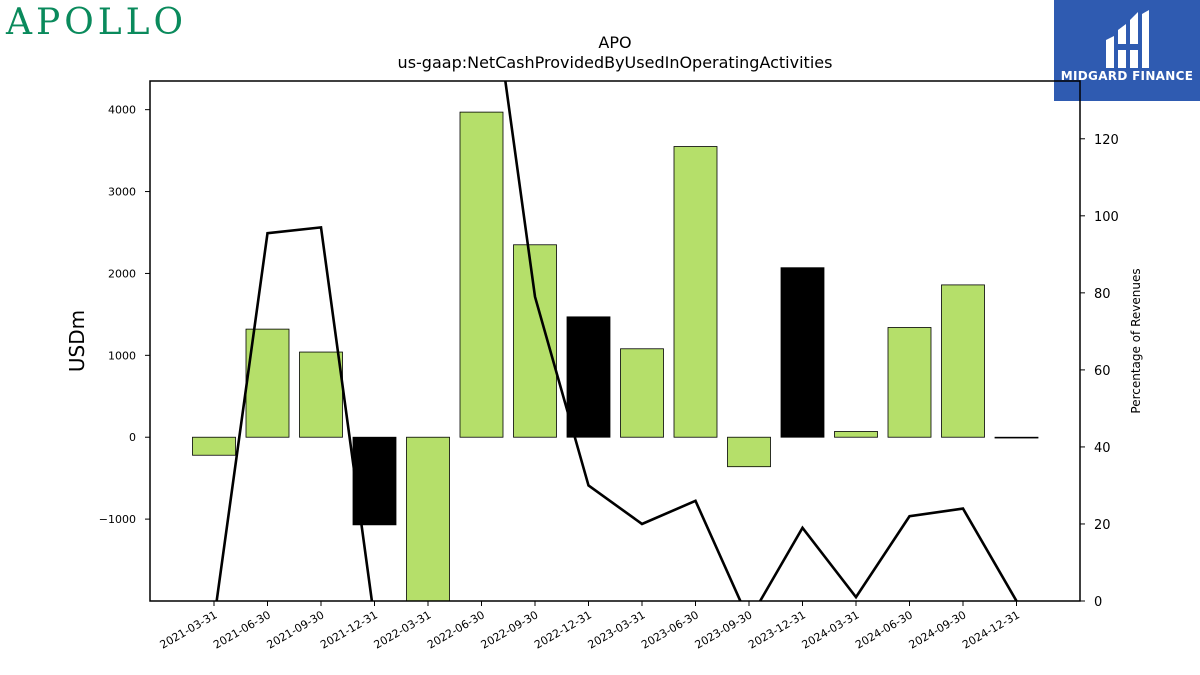  Describe the element at coordinates (938, 629) in the screenshot. I see `x-tick-label: 2024-09-30` at that location.